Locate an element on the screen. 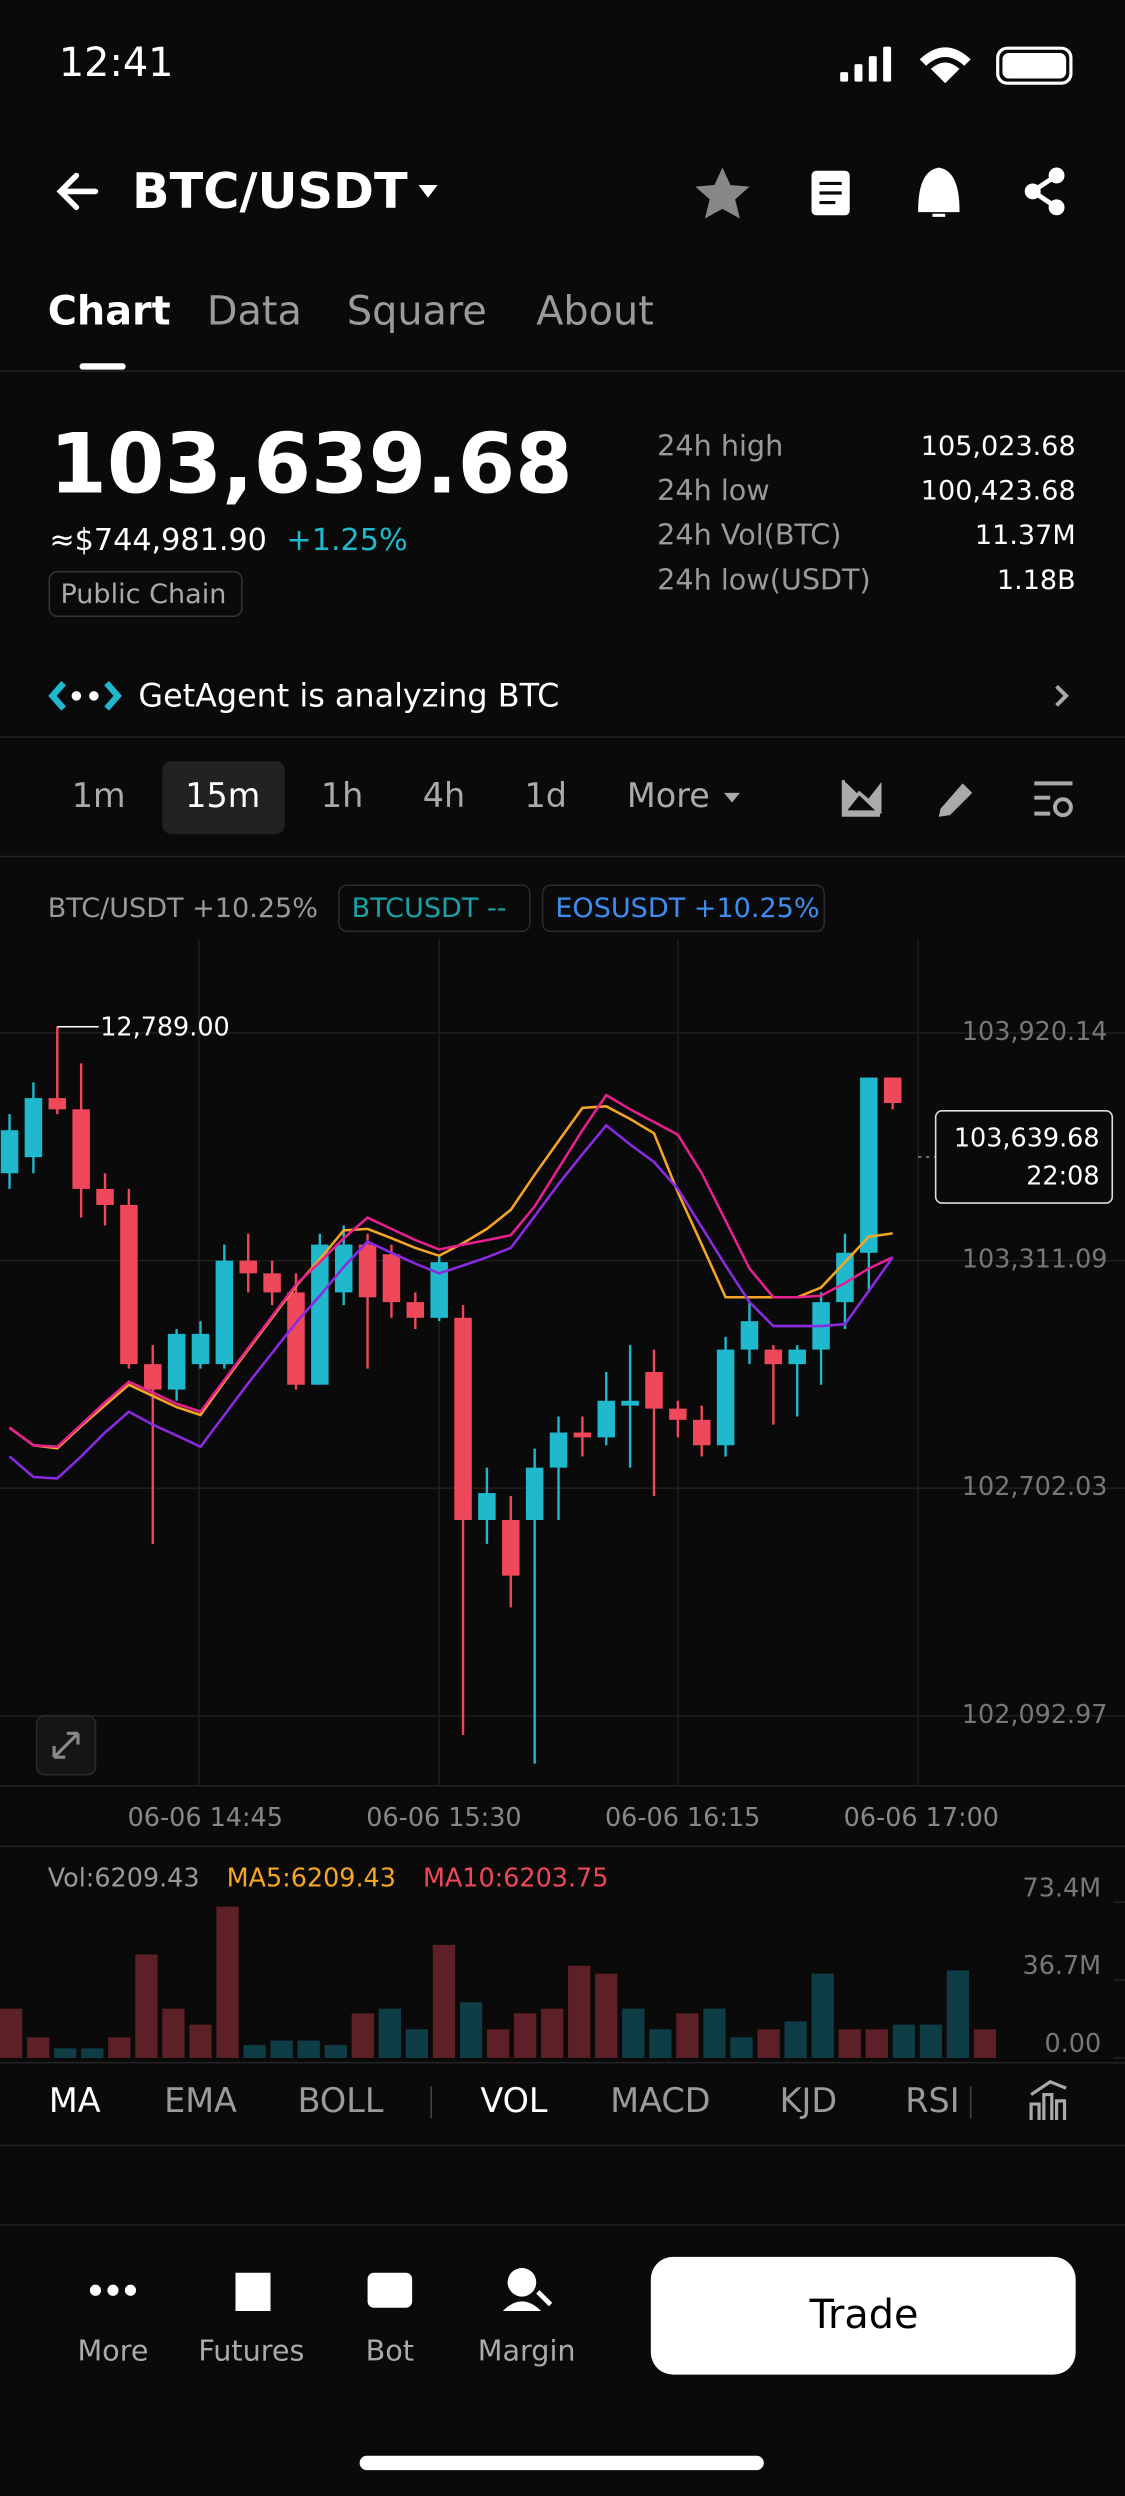 The image size is (1125, 2496). indicator: EMA is located at coordinates (200, 2100).